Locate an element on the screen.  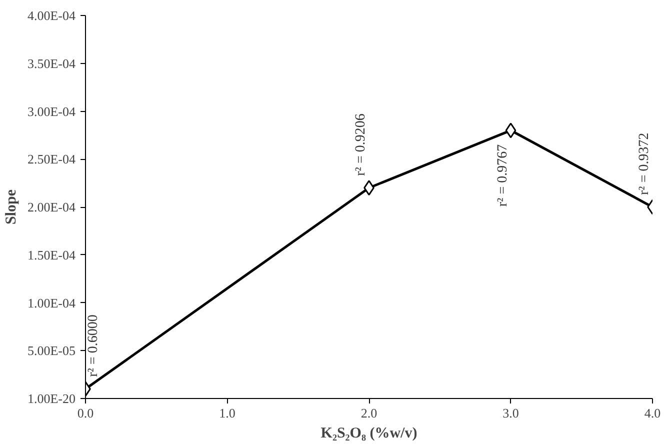
x-tick-label: 3.0 is located at coordinates (510, 413).